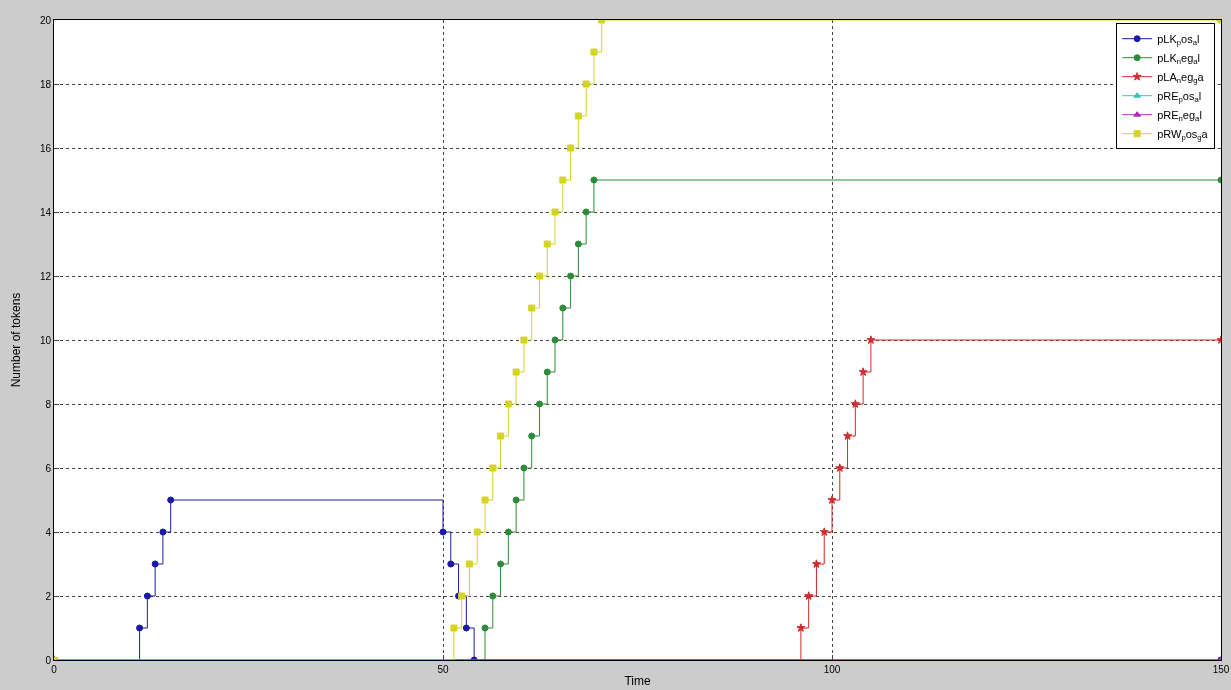 This screenshot has height=690, width=1231. Describe the element at coordinates (45, 276) in the screenshot. I see `y-tick-label: 12` at that location.